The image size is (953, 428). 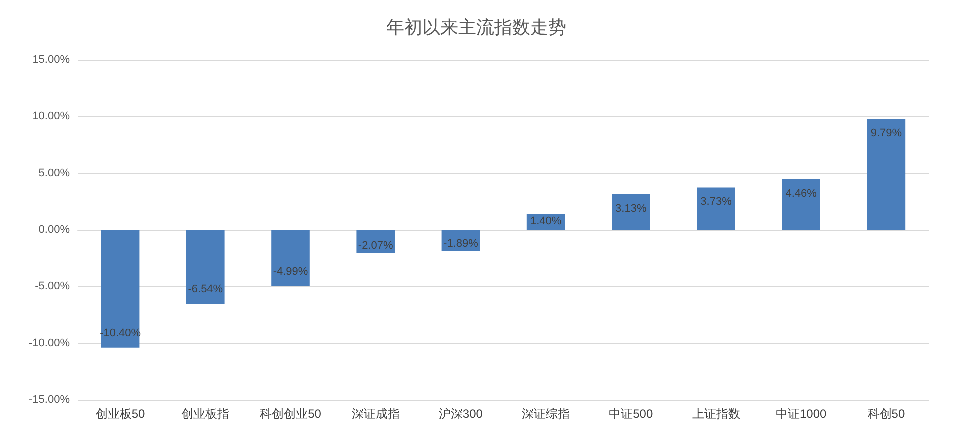 What do you see at coordinates (802, 414) in the screenshot?
I see `x-tick-label: 中证1000` at bounding box center [802, 414].